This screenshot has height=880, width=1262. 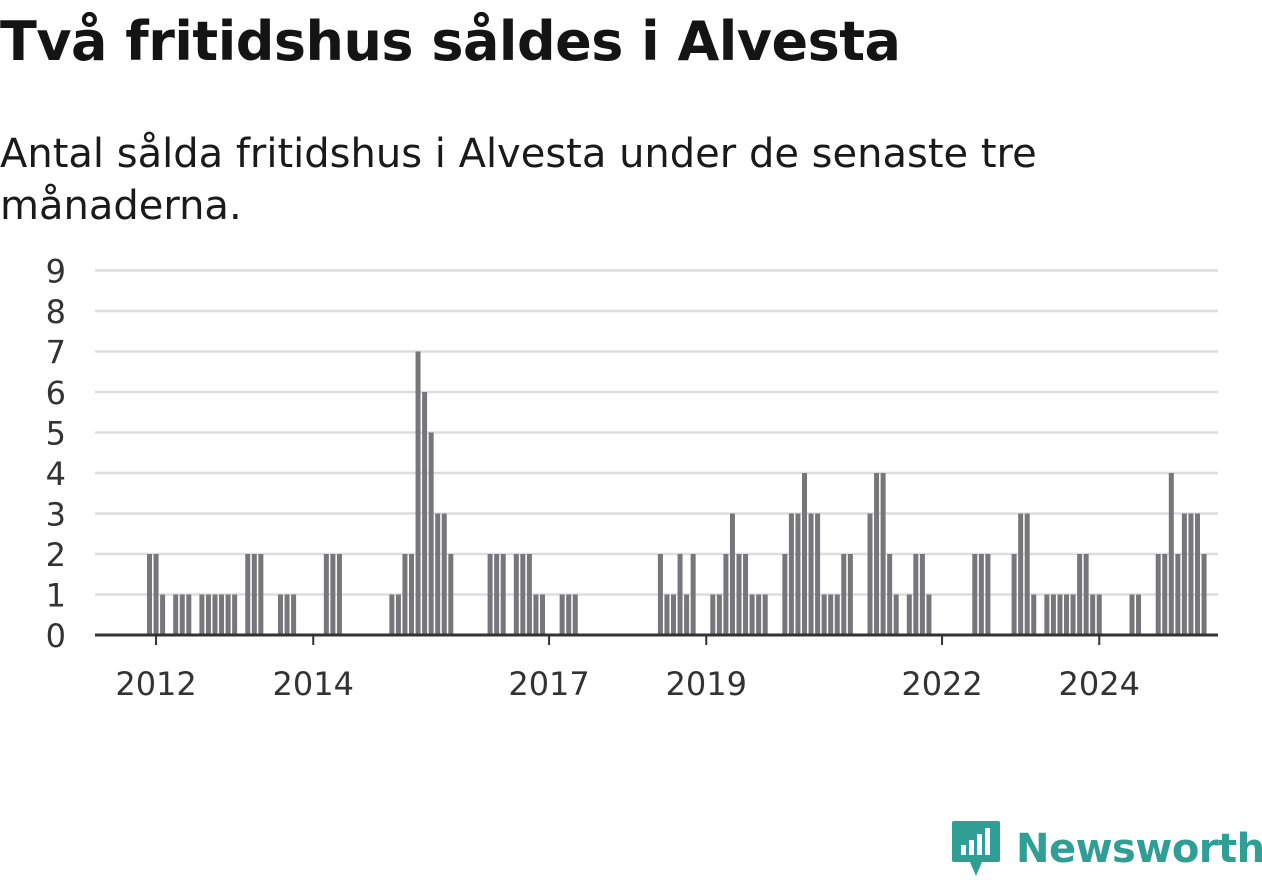 I want to click on y-tick-label: 6, so click(x=56, y=393).